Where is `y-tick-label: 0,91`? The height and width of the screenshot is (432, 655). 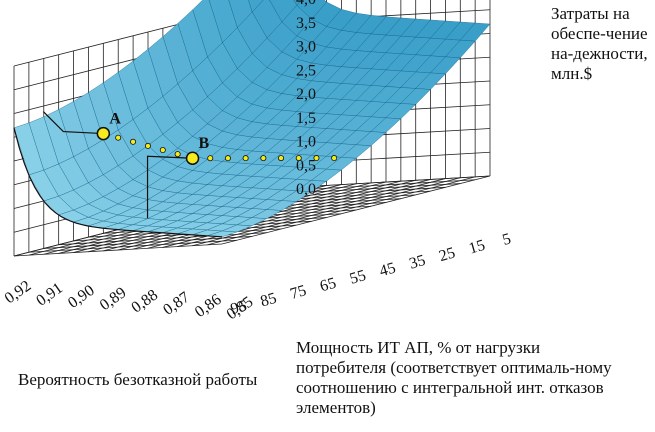 y-tick-label: 0,91 is located at coordinates (49, 295).